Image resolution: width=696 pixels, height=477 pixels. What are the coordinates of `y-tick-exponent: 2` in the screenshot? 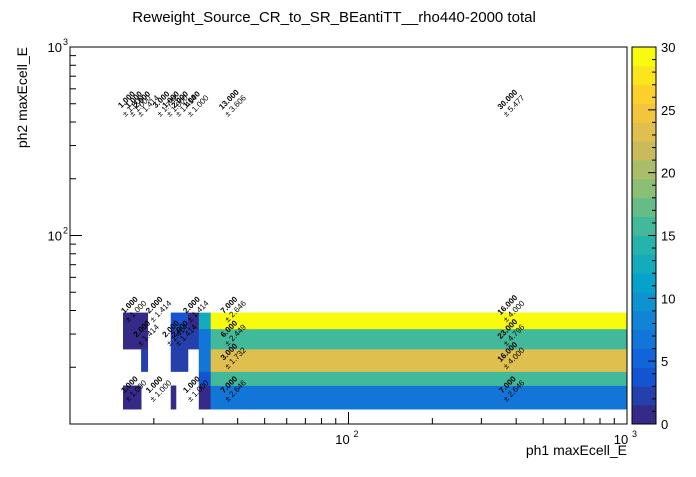 It's located at (65, 231).